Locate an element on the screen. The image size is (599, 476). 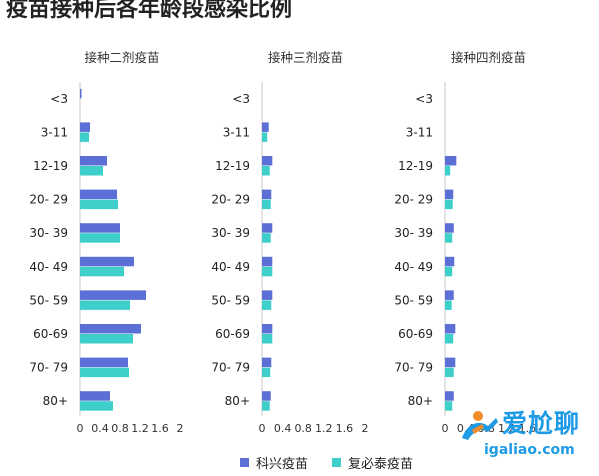
watermark-url: igaliao.com is located at coordinates (529, 450).